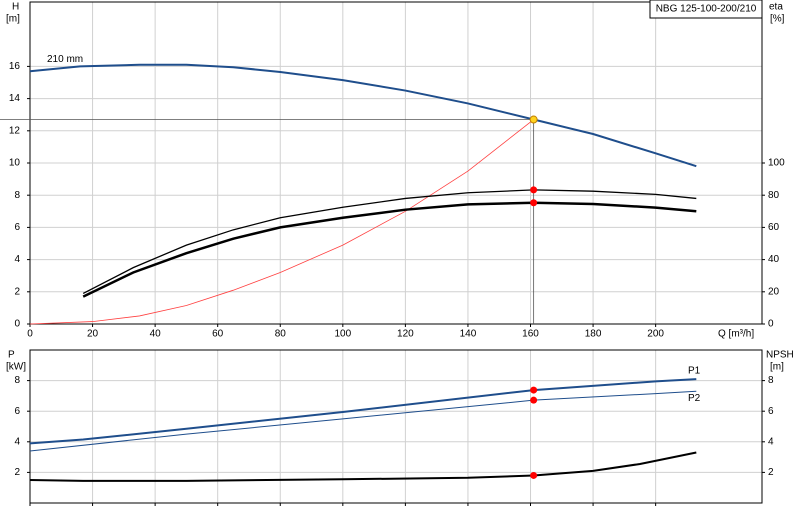 The height and width of the screenshot is (520, 800). Describe the element at coordinates (655, 334) in the screenshot. I see `x-tick-label: 200` at that location.